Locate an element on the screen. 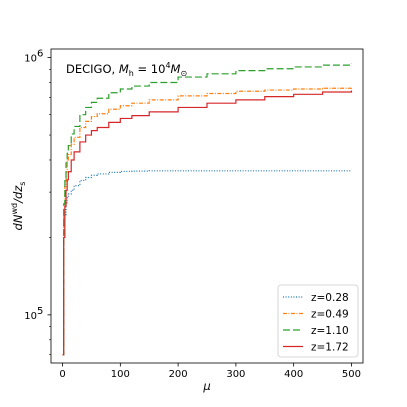 The width and height of the screenshot is (407, 407). legend-label: z=1.10 is located at coordinates (330, 331).